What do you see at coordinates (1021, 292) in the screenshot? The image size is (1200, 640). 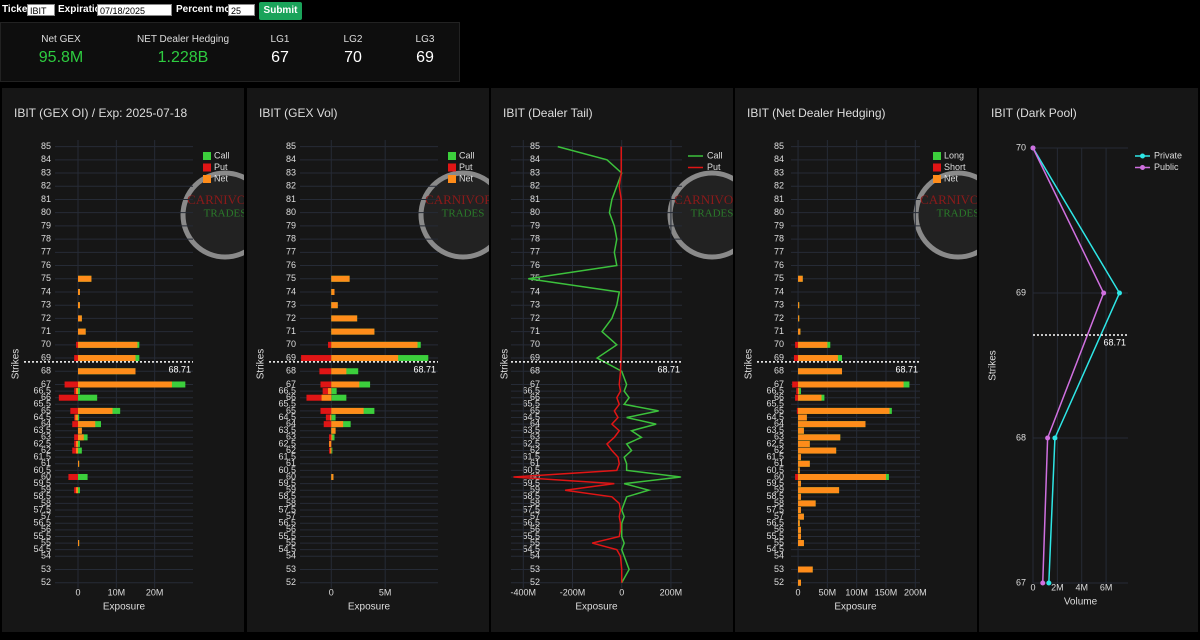 I see `y-tick-label: 69` at bounding box center [1021, 292].